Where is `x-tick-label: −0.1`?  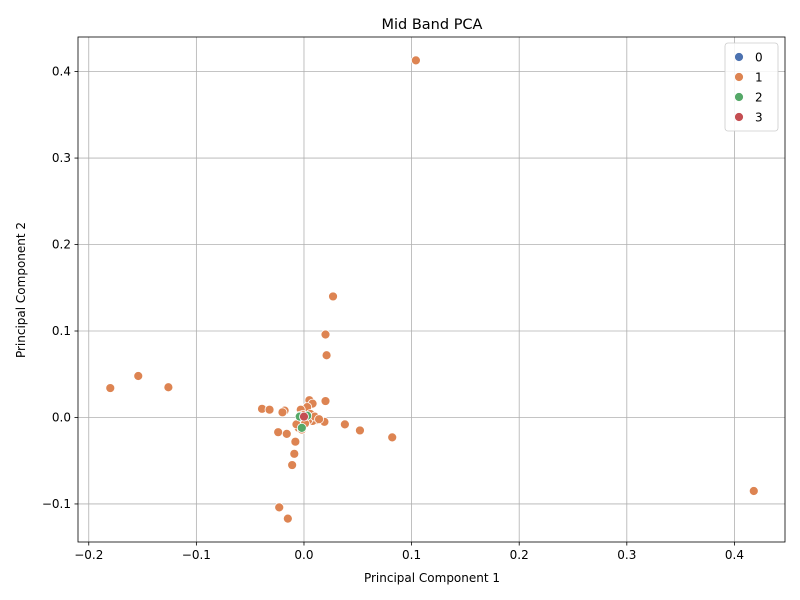
x-tick-label: −0.1 is located at coordinates (196, 555).